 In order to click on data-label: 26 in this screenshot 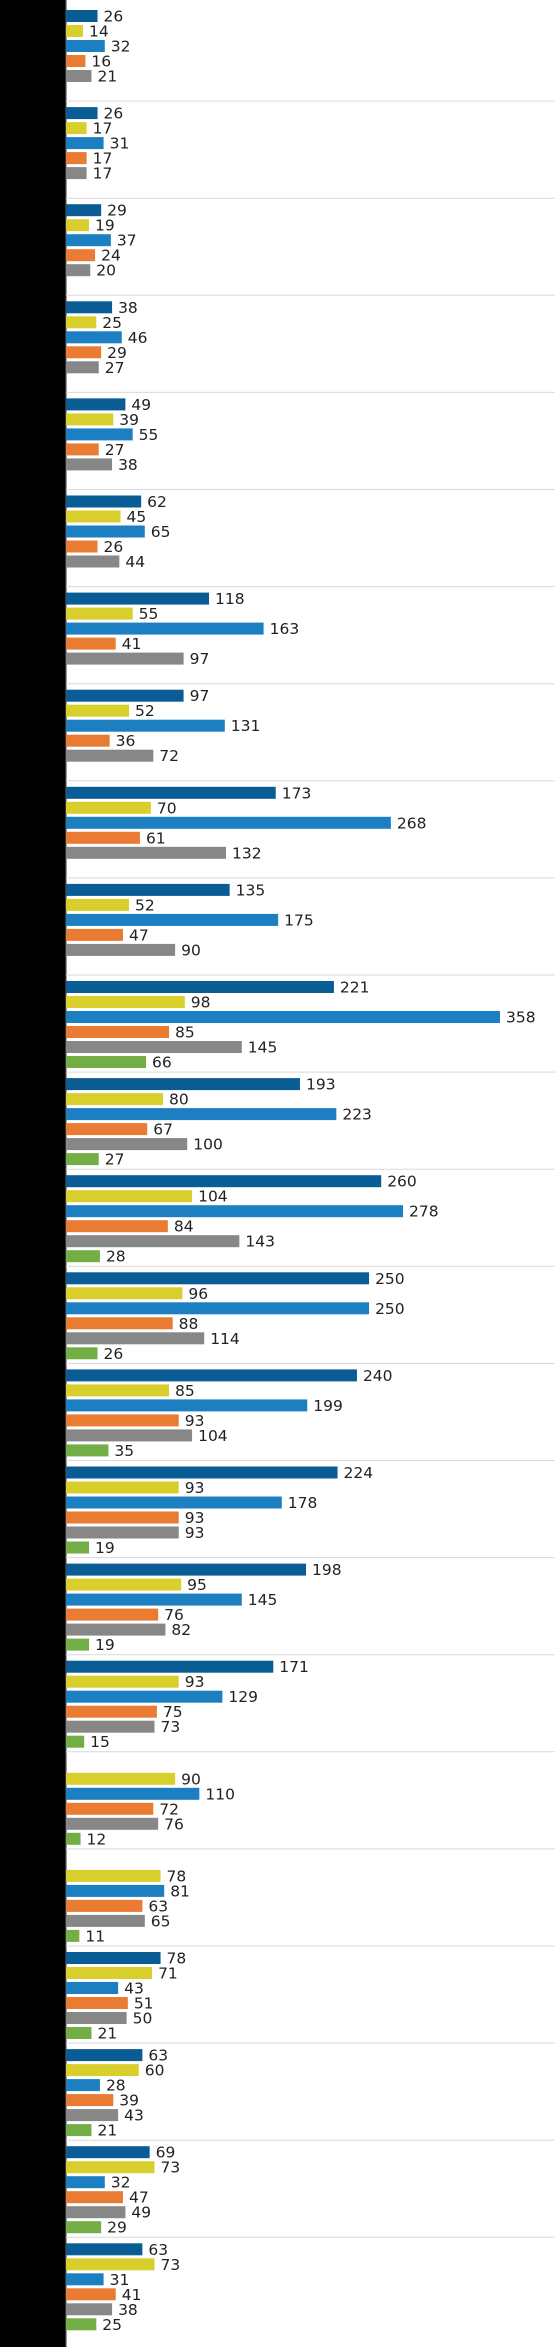, I will do `click(114, 547)`.